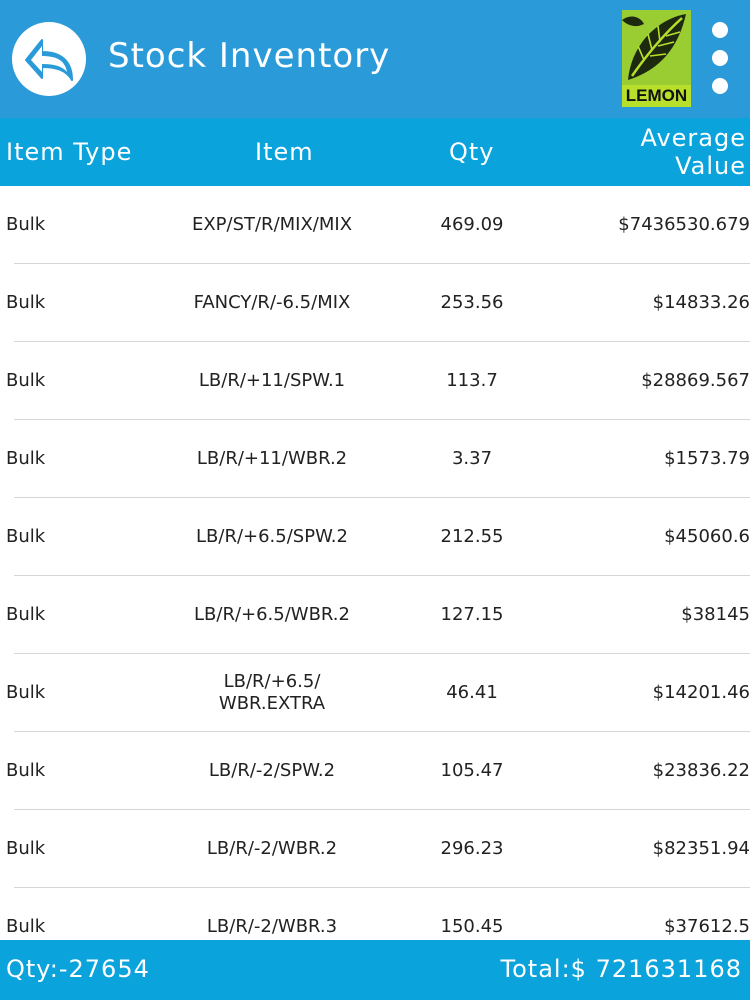 Image resolution: width=750 pixels, height=1000 pixels. Describe the element at coordinates (272, 380) in the screenshot. I see `cell-item: LB/R/+11/SPW.1` at that location.